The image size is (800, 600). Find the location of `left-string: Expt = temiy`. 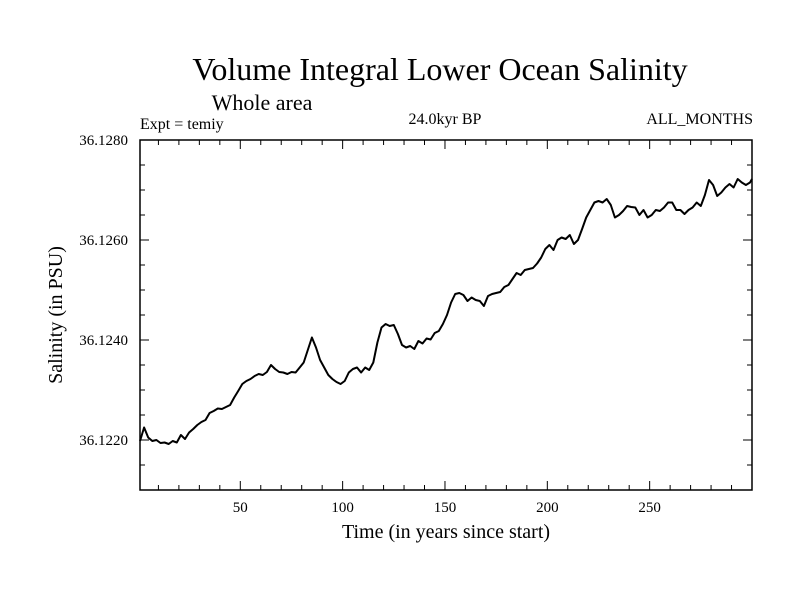

left-string: Expt = temiy is located at coordinates (182, 124).